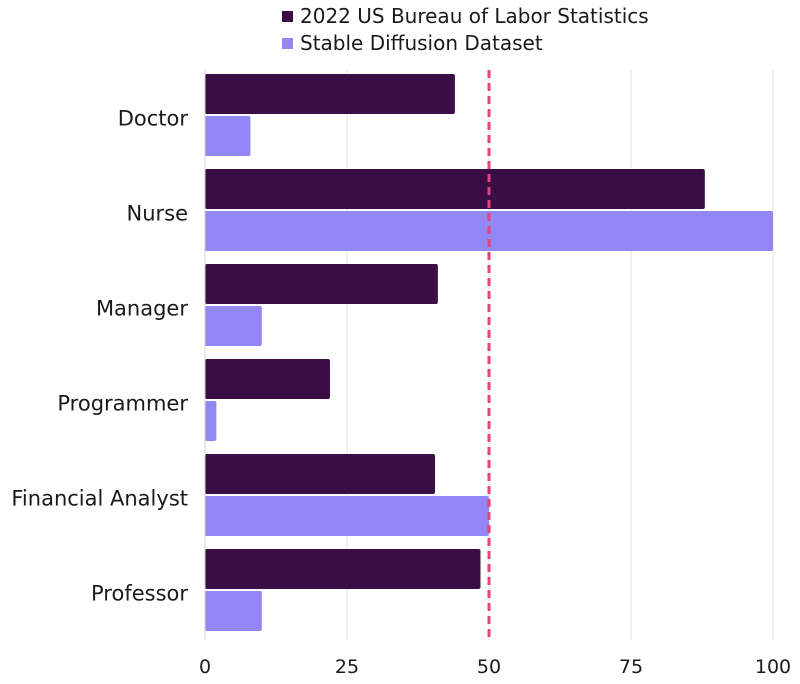 The image size is (800, 684). What do you see at coordinates (157, 214) in the screenshot?
I see `category-label-1: Nurse` at bounding box center [157, 214].